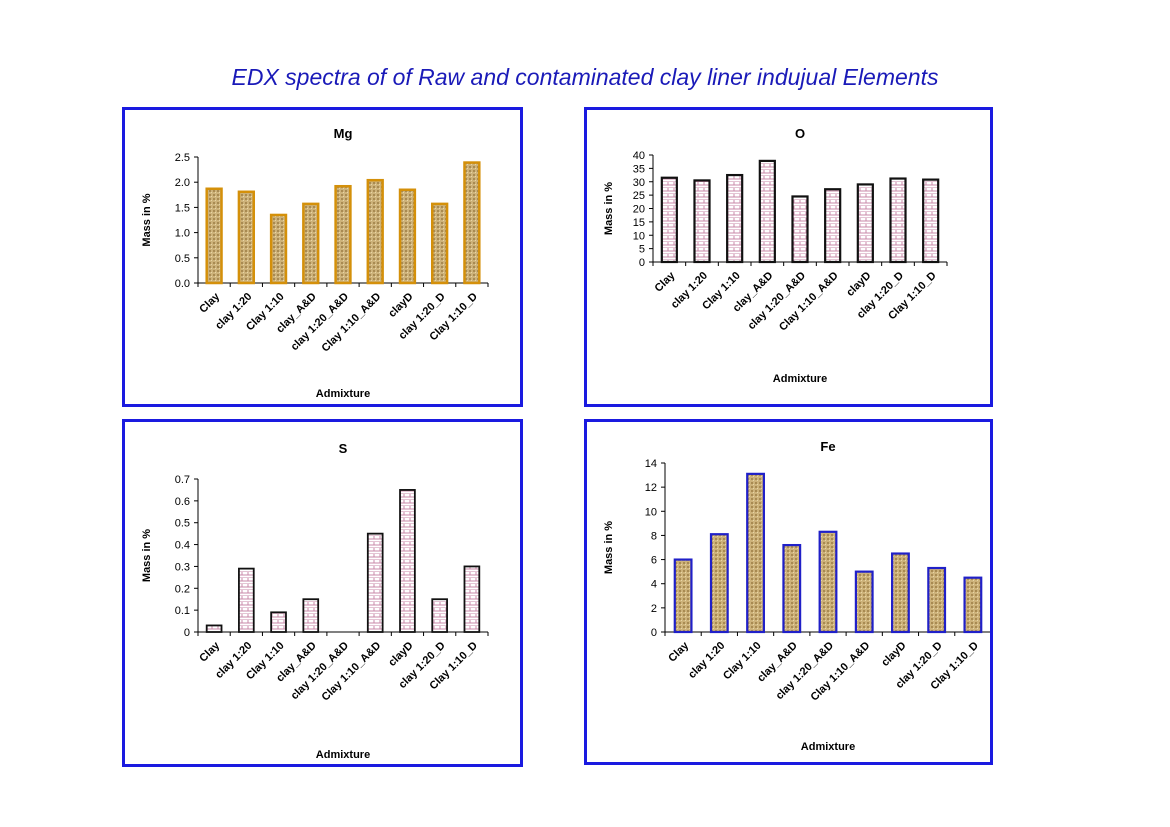 This screenshot has width=1170, height=827. I want to click on y-tick-label: 20, so click(639, 210).